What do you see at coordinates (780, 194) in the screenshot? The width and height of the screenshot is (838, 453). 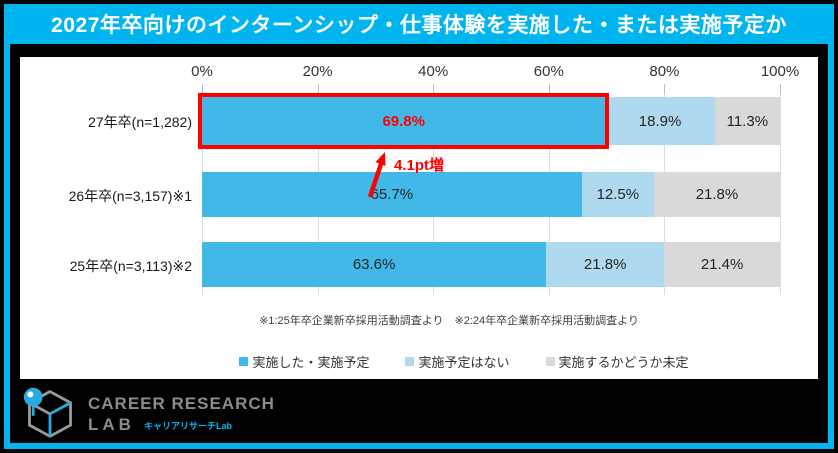 I see `grid-line` at bounding box center [780, 194].